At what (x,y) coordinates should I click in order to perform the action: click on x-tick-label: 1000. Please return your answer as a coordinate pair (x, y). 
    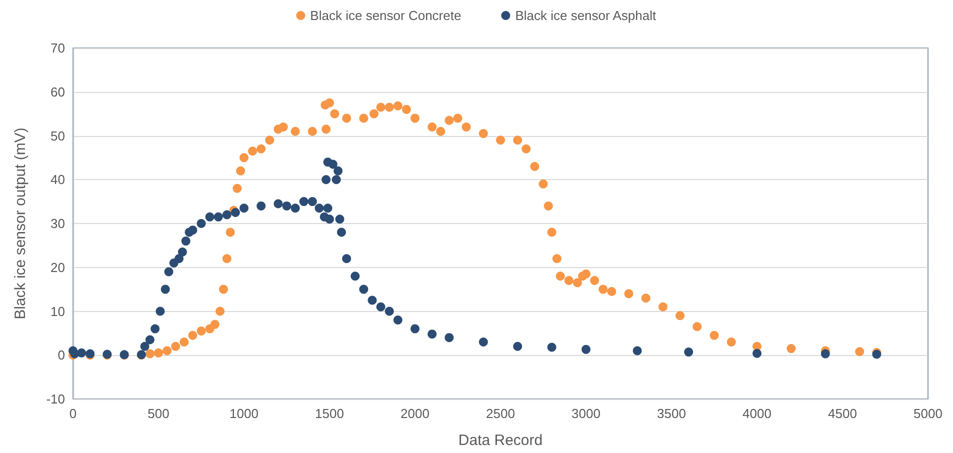
    Looking at the image, I should click on (244, 413).